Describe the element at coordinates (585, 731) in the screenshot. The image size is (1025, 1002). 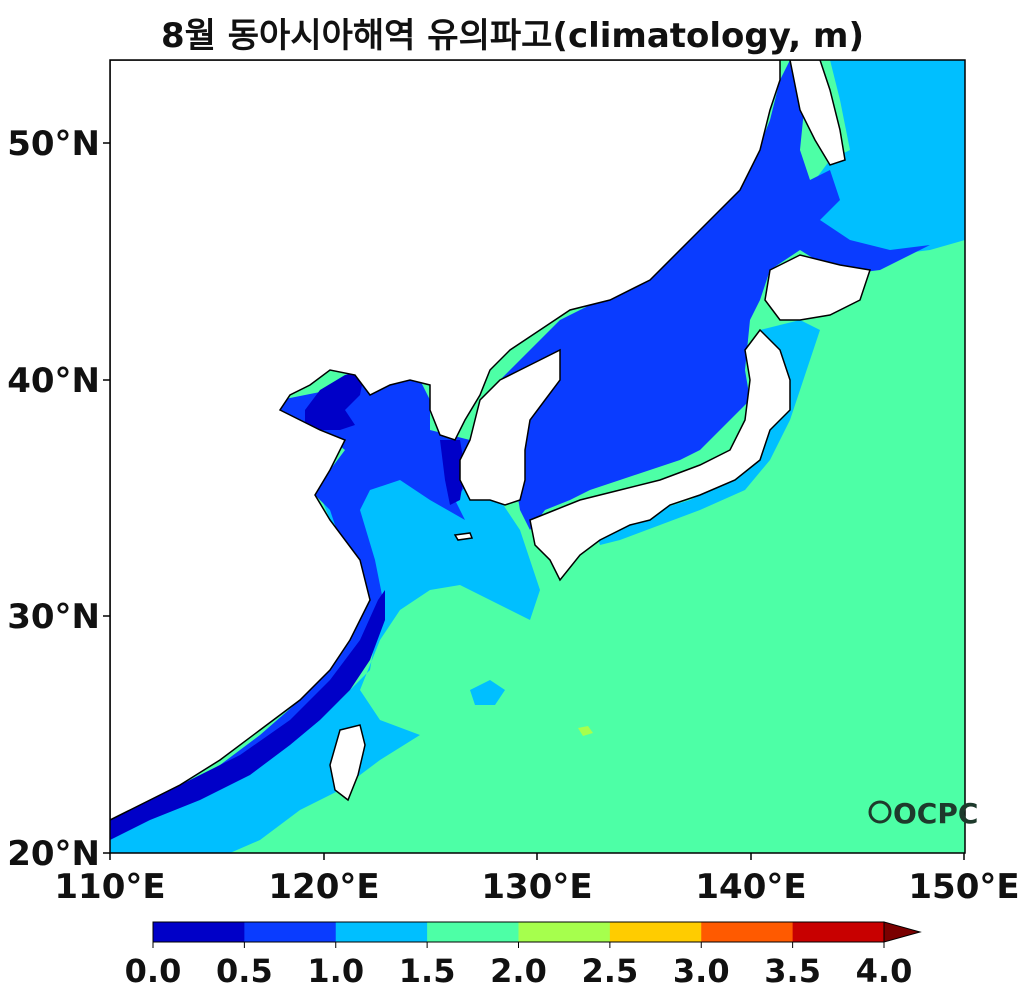
I see `band-2.0-2.5-patch` at that location.